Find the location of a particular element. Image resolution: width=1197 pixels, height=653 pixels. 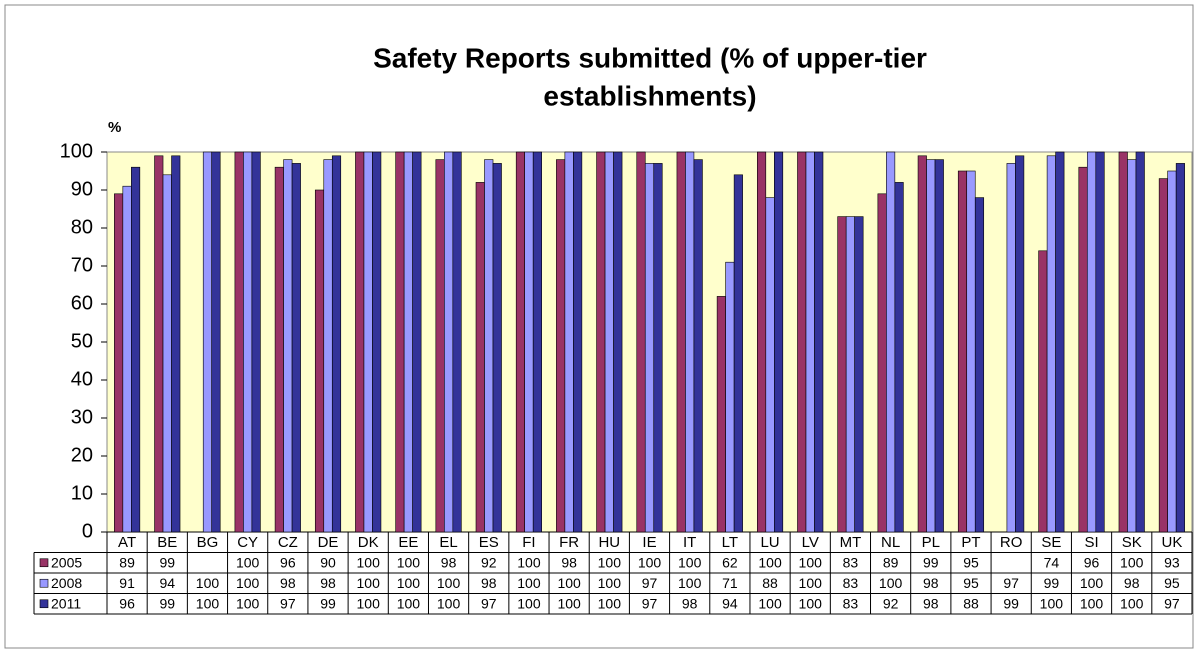

y-tick-label: 40 is located at coordinates (82, 379).